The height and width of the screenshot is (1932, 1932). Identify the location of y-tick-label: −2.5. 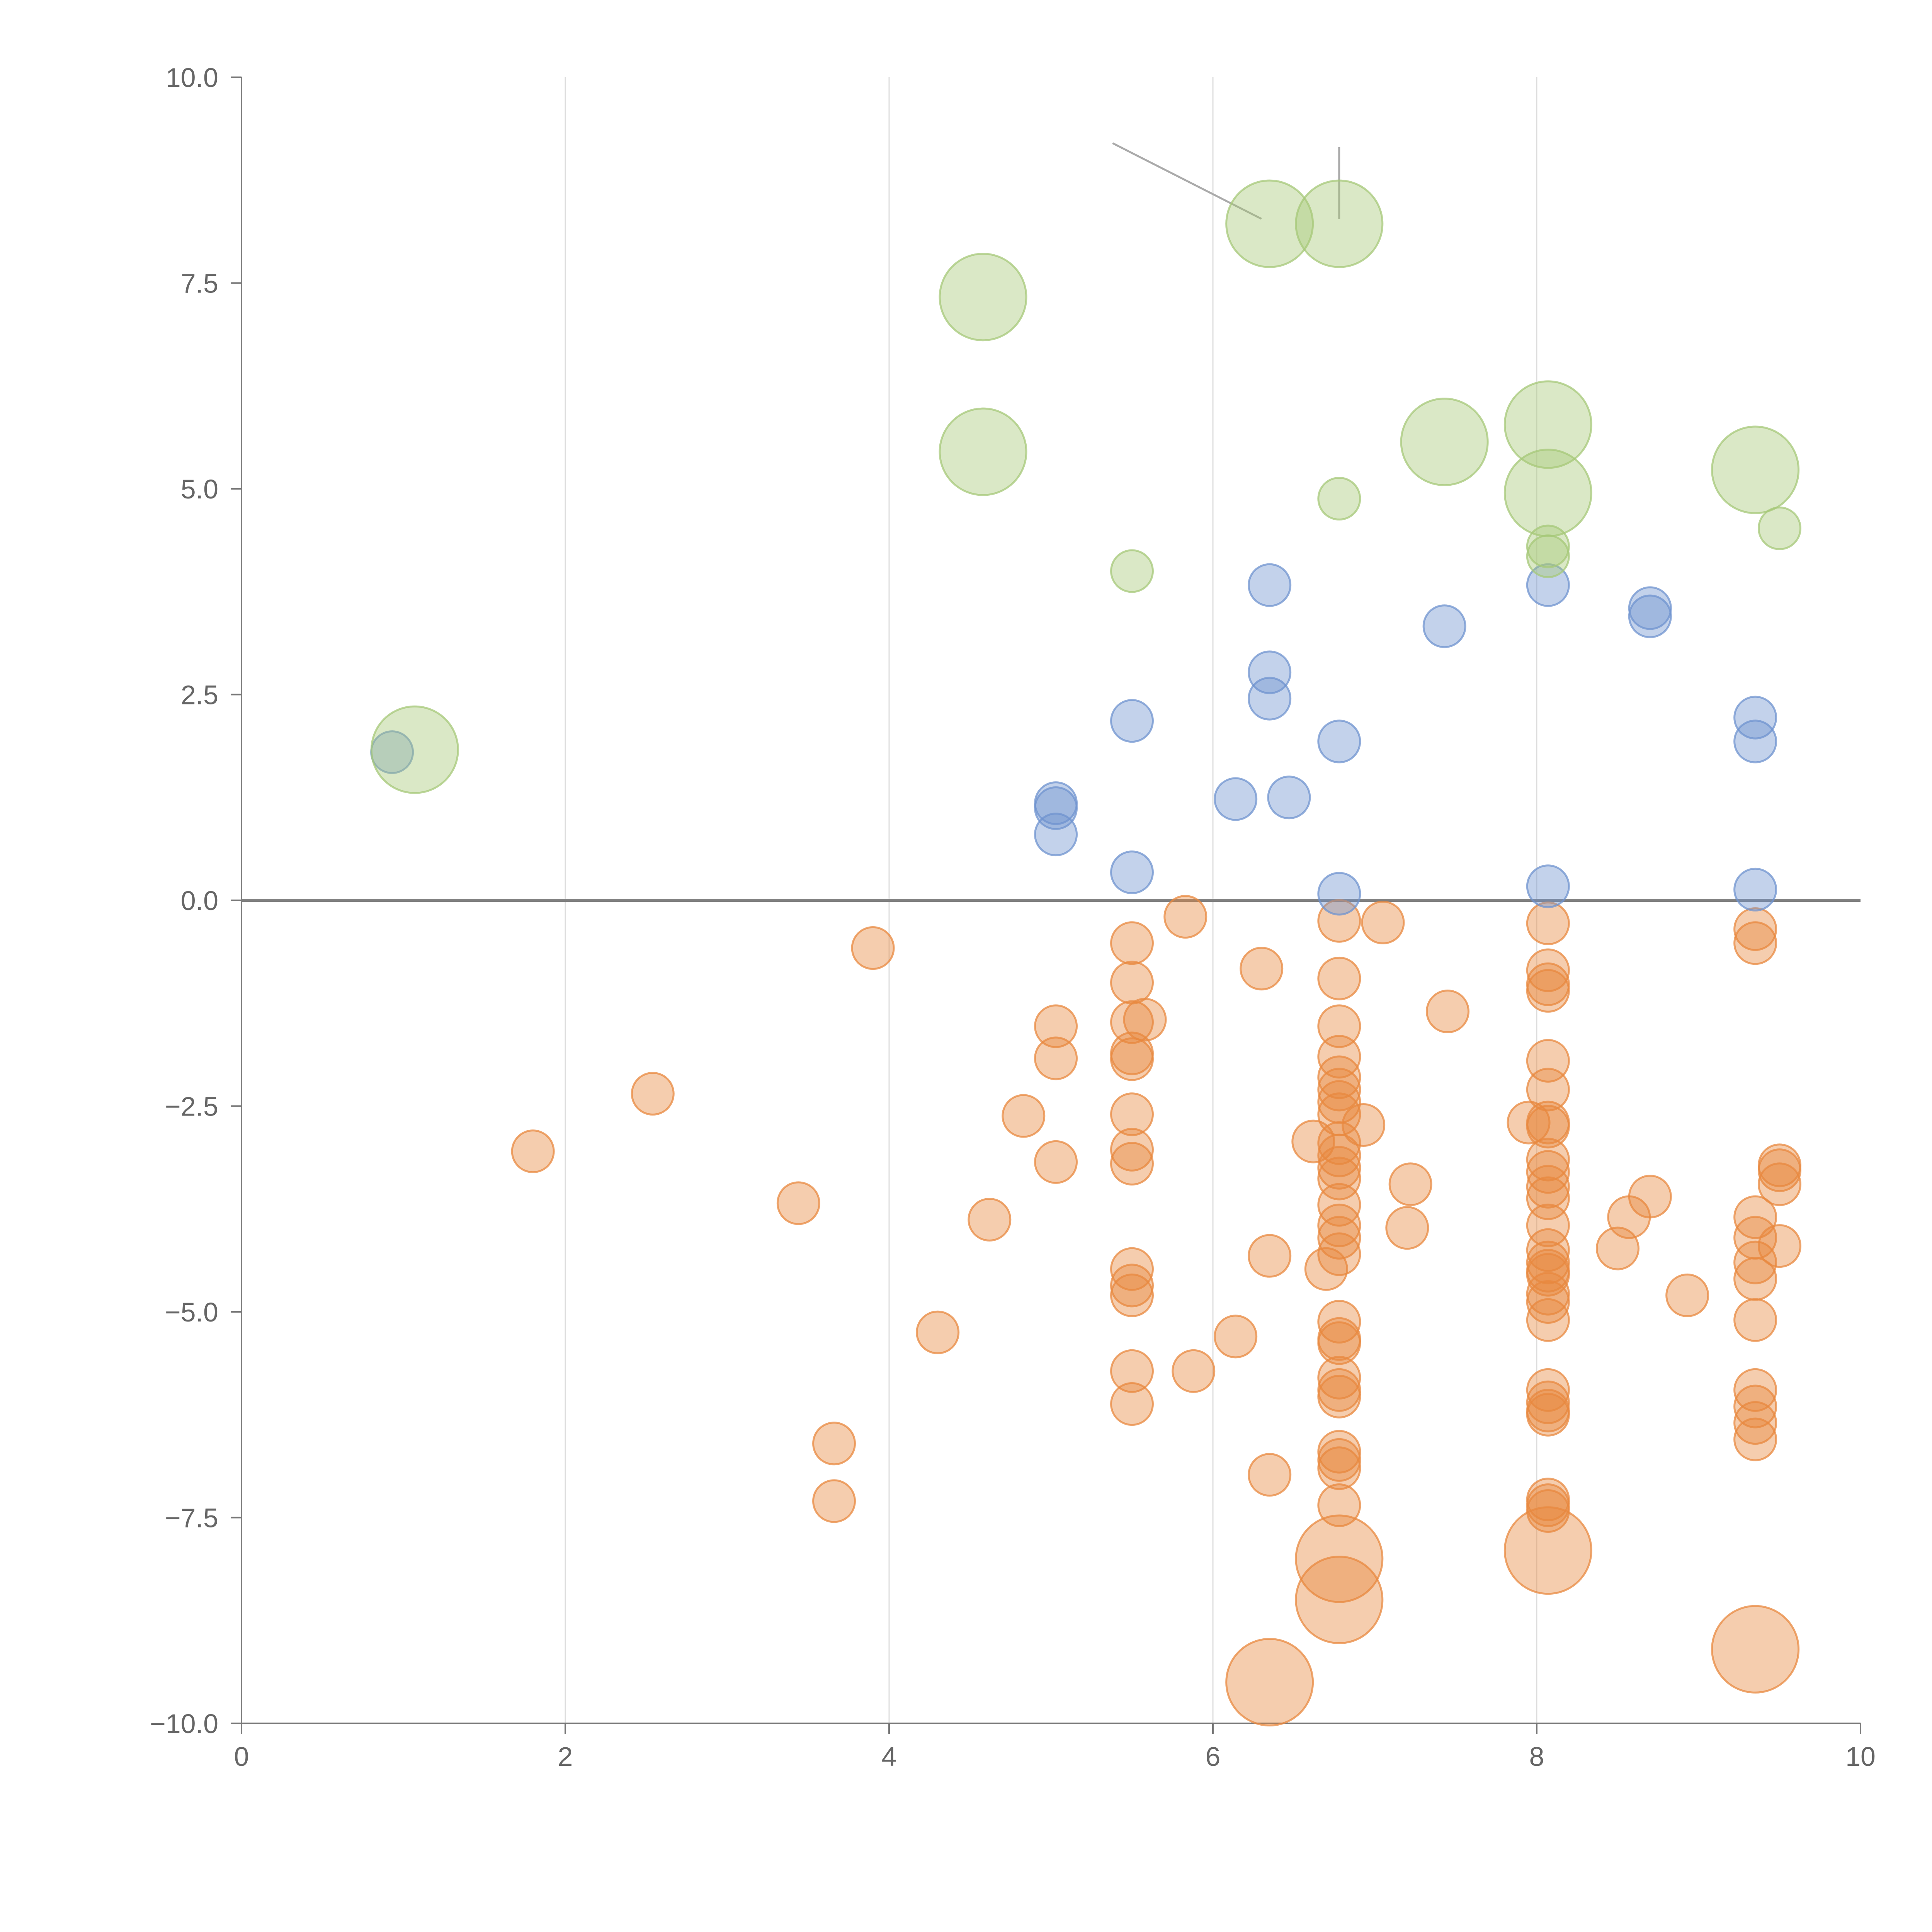
(192, 1107).